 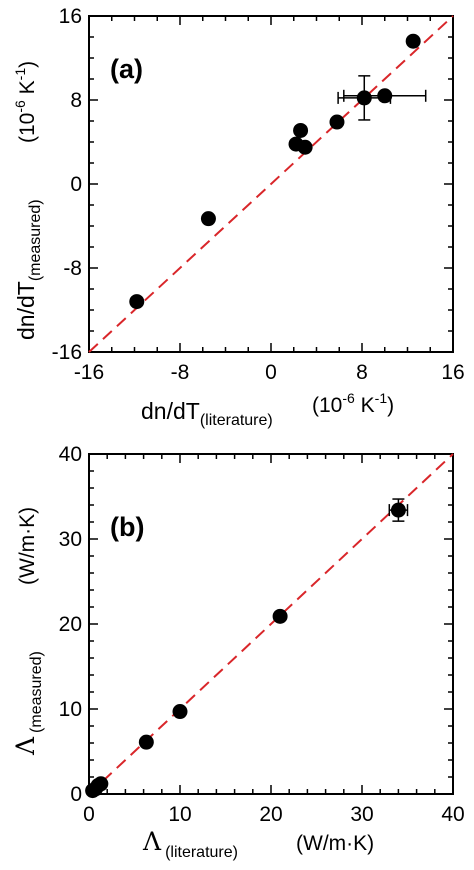 I want to click on panel-b-ylabel: Λ (measured), so click(x=28, y=703).